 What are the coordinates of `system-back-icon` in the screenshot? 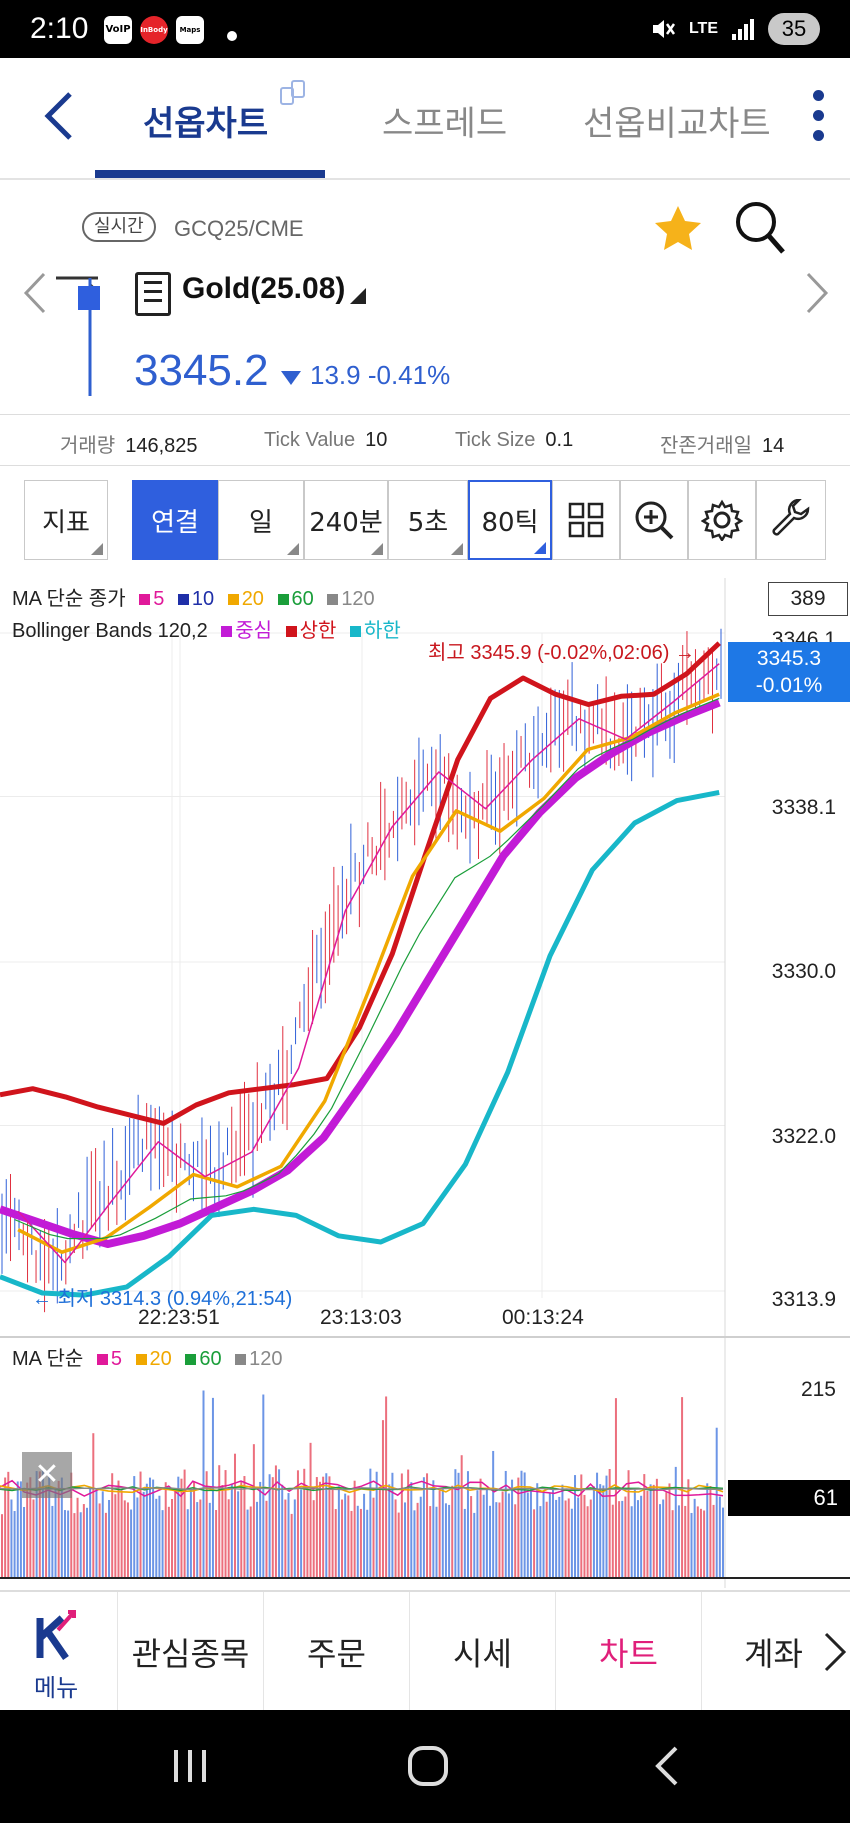 It's located at (667, 1766).